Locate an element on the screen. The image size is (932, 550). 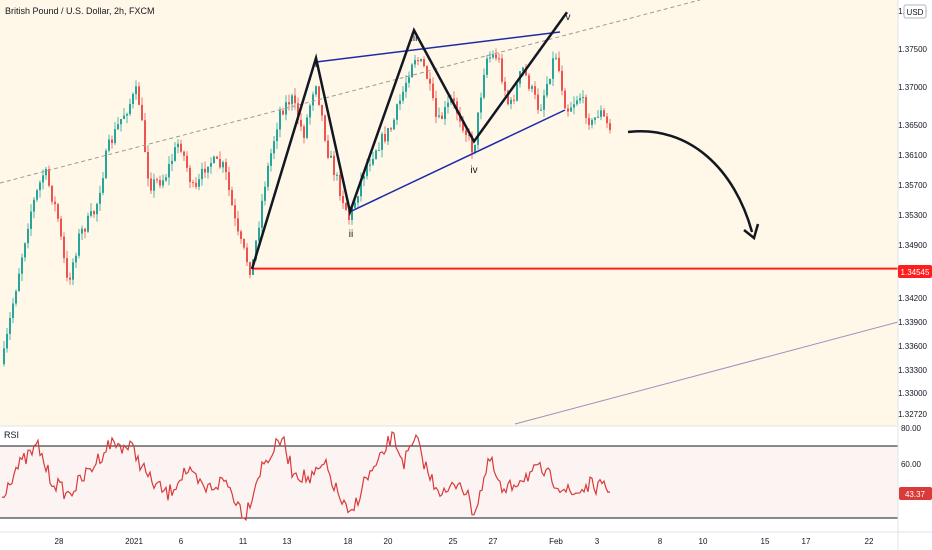
currency-badge-text: USD is located at coordinates (915, 12).